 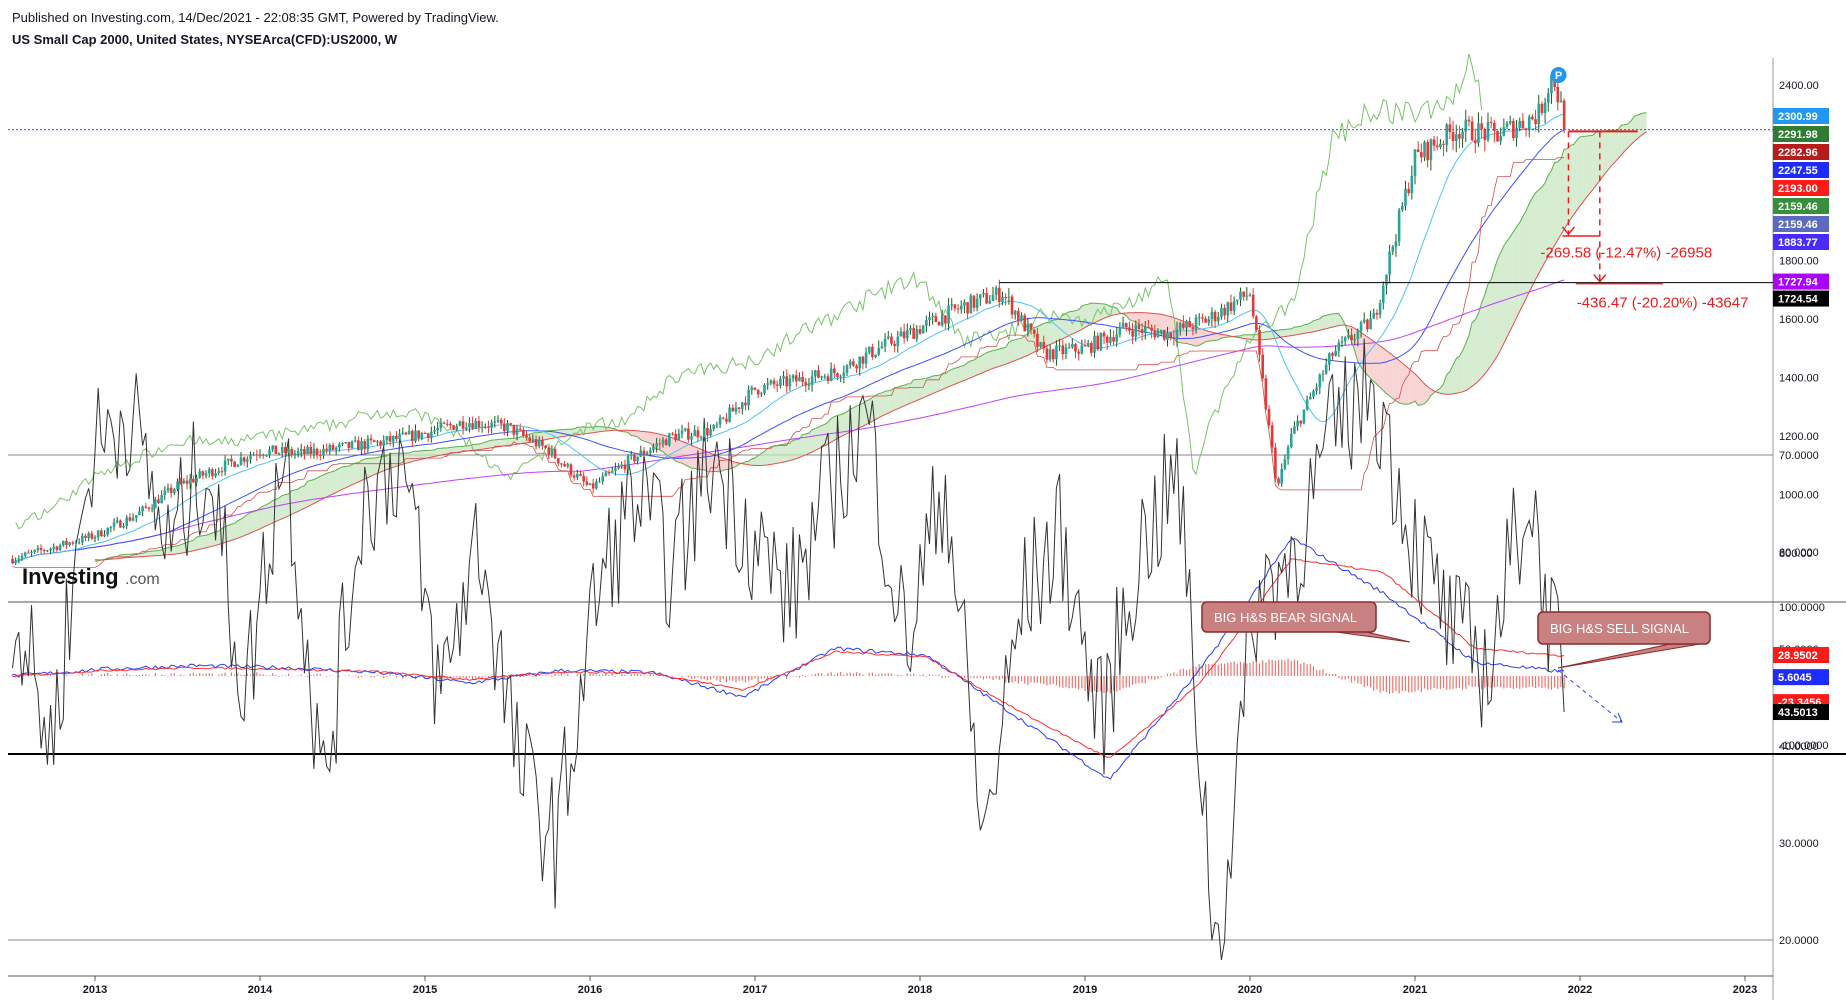 What do you see at coordinates (1558, 75) in the screenshot?
I see `pivot-marker: P` at bounding box center [1558, 75].